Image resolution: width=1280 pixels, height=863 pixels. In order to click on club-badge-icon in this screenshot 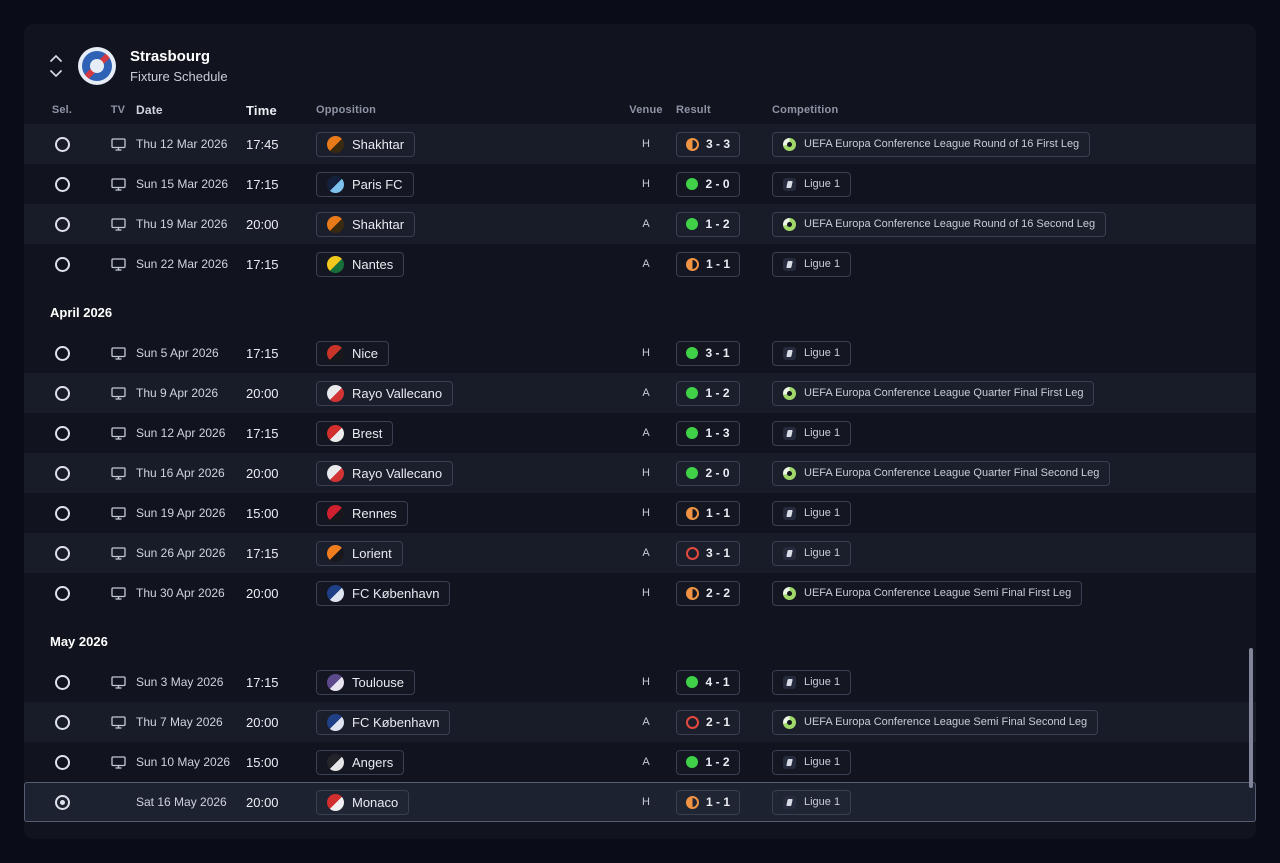, I will do `click(335, 184)`.